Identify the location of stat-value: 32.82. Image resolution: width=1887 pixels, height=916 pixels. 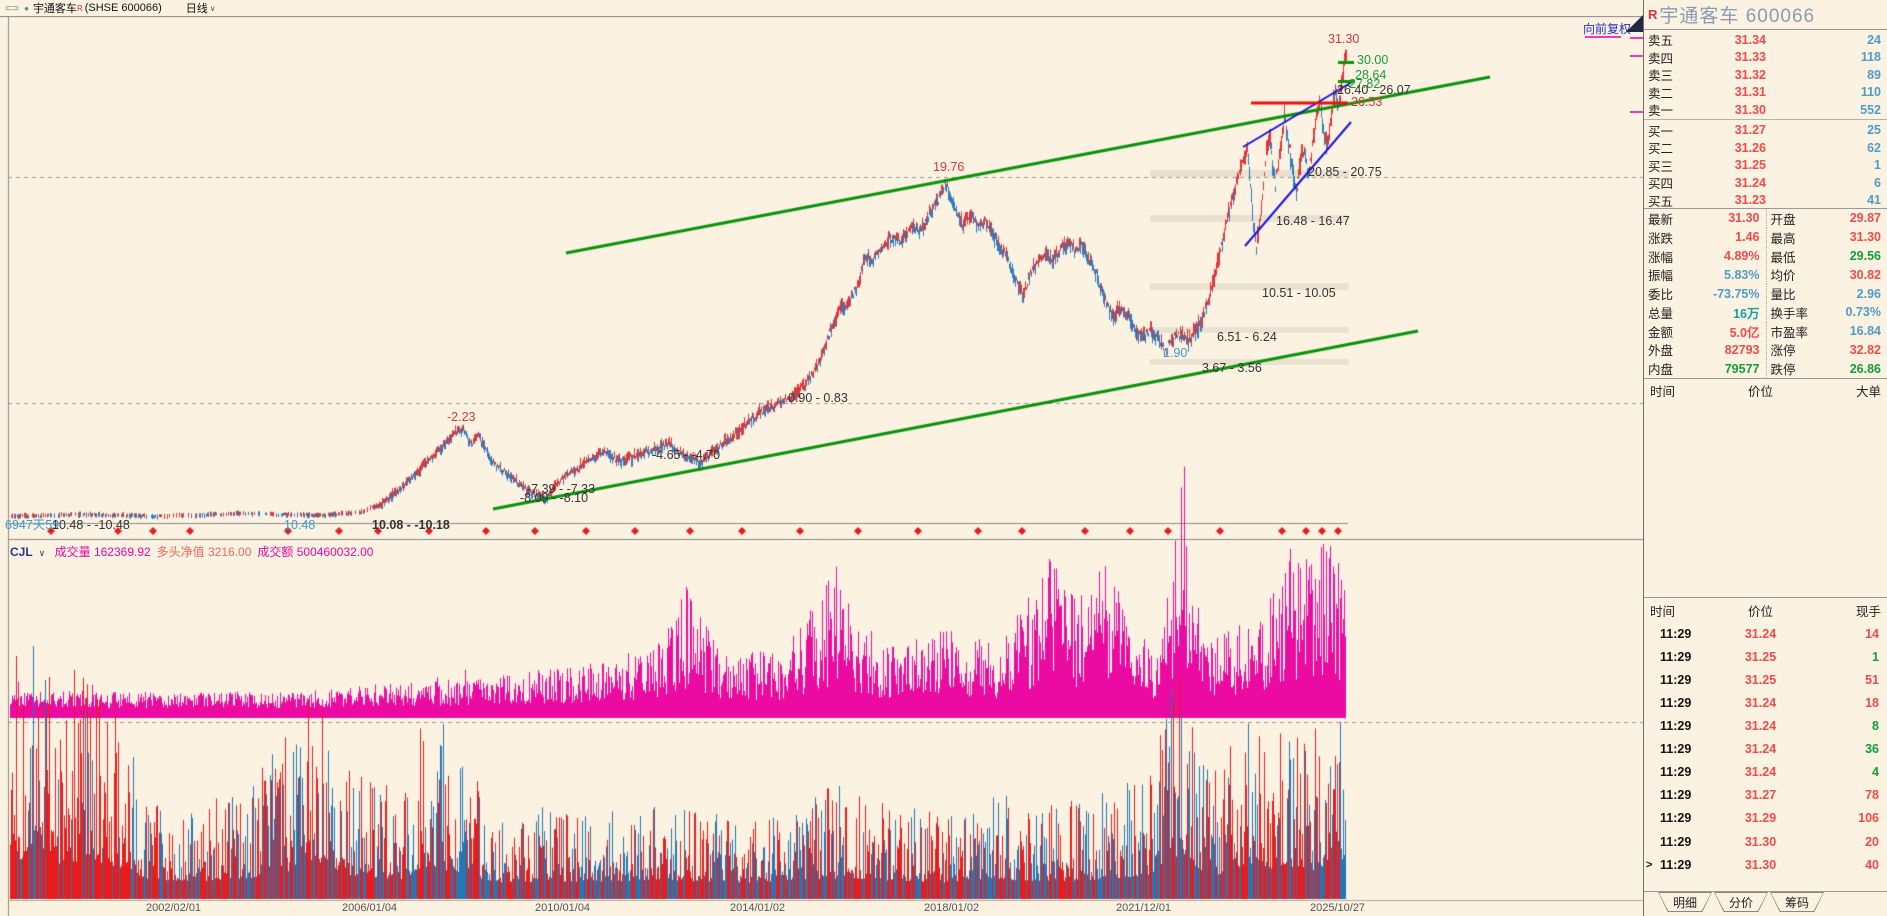
(1865, 349).